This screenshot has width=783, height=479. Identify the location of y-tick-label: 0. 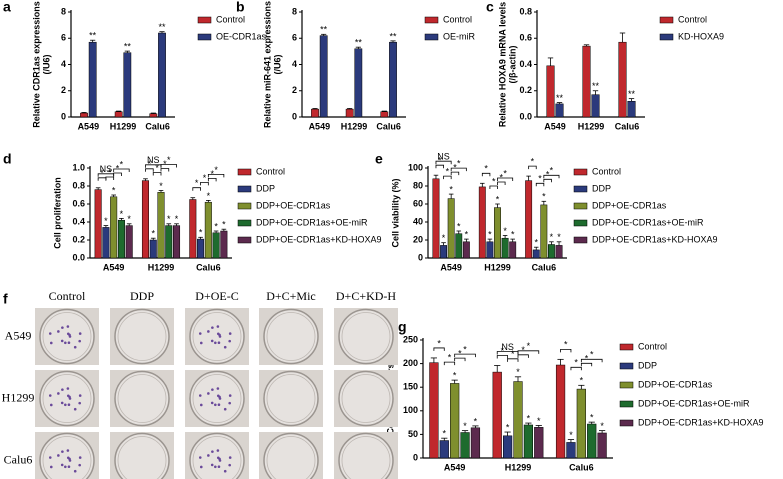
(420, 257).